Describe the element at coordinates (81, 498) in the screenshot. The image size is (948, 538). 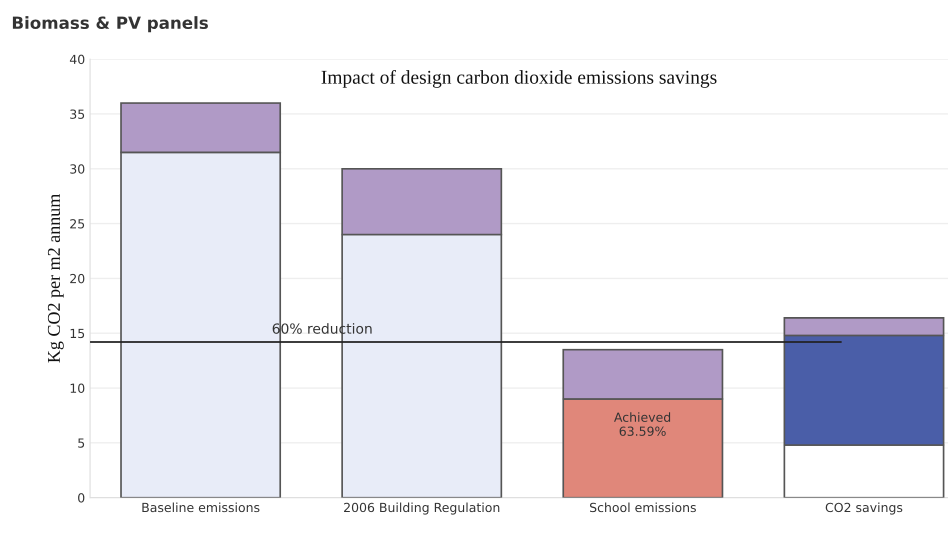
I see `y-tick-label: 0` at that location.